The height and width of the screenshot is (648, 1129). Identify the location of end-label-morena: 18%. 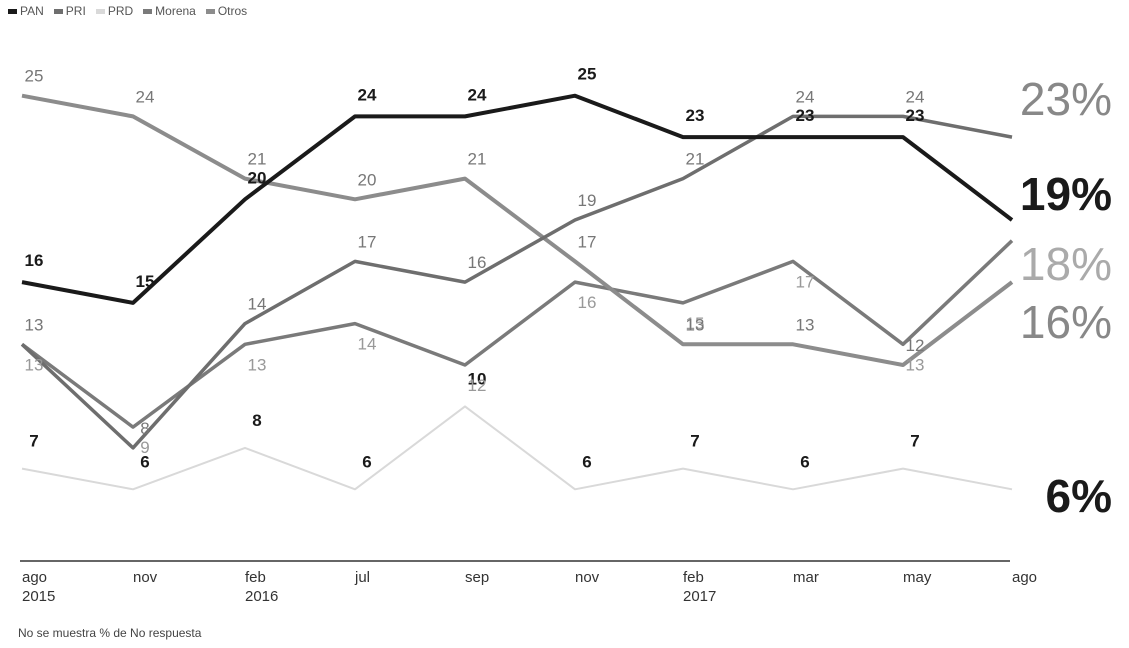
(1066, 264).